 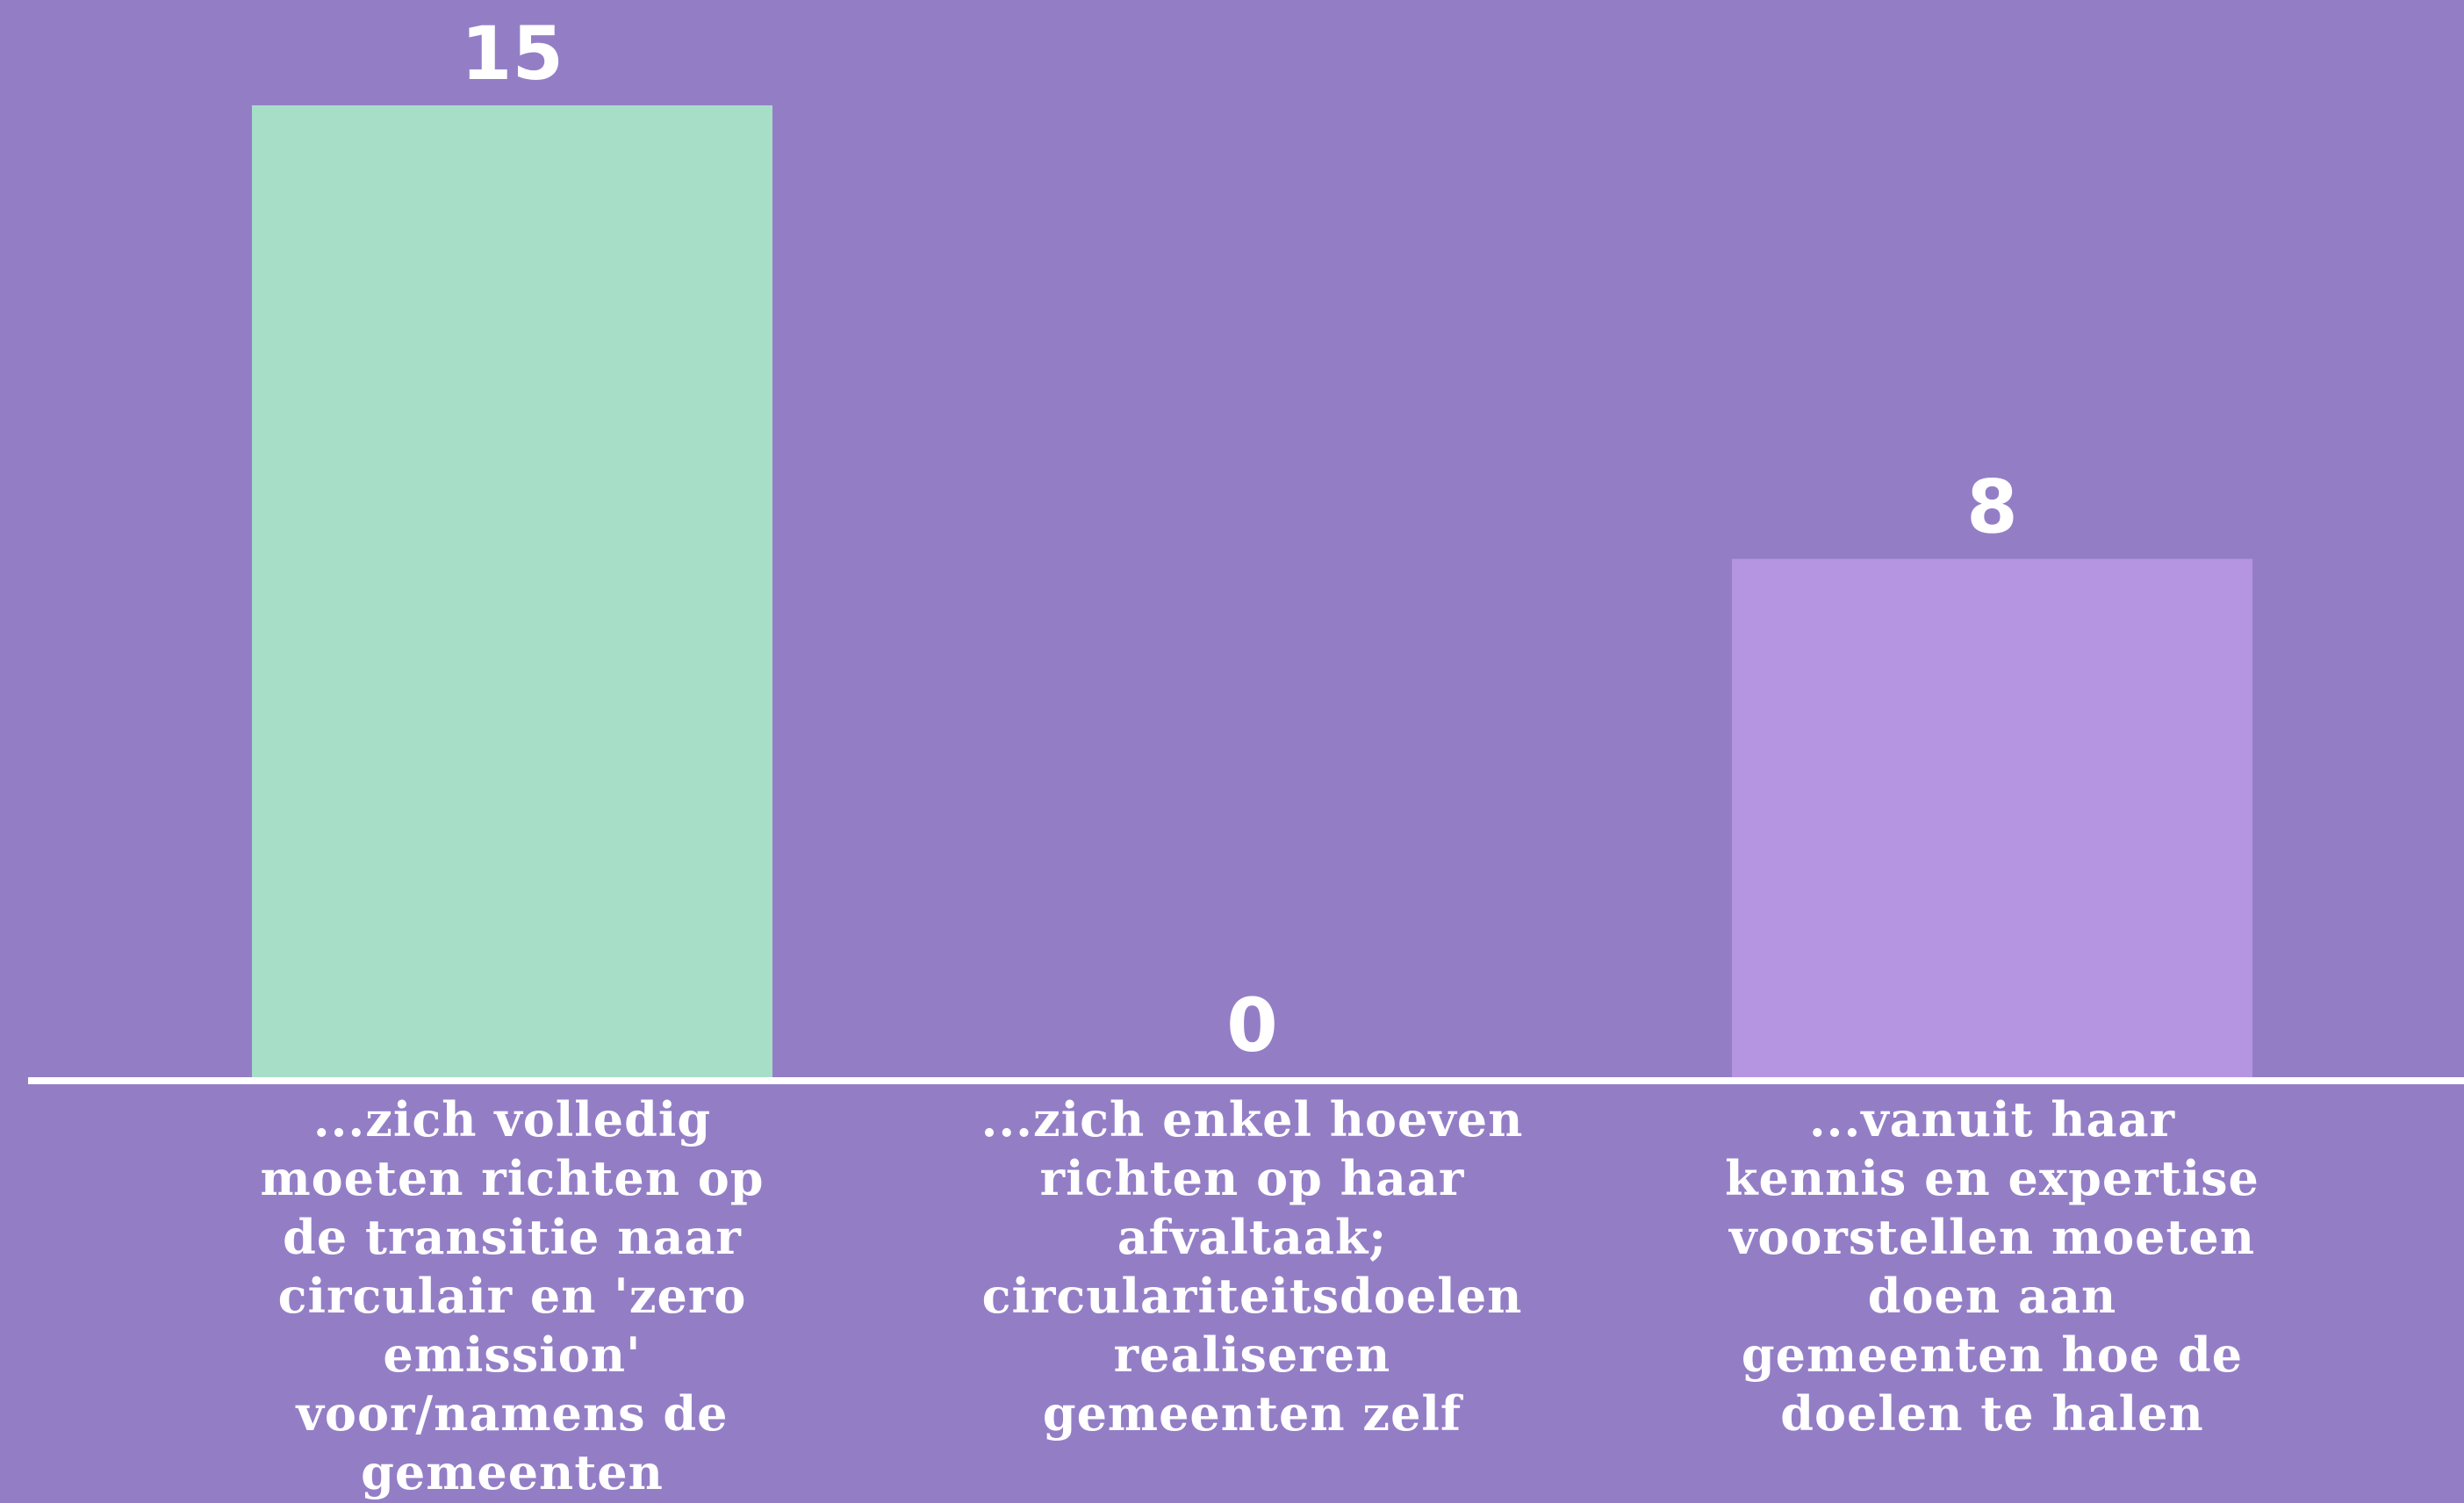 I want to click on value-label: 8, so click(x=1991, y=507).